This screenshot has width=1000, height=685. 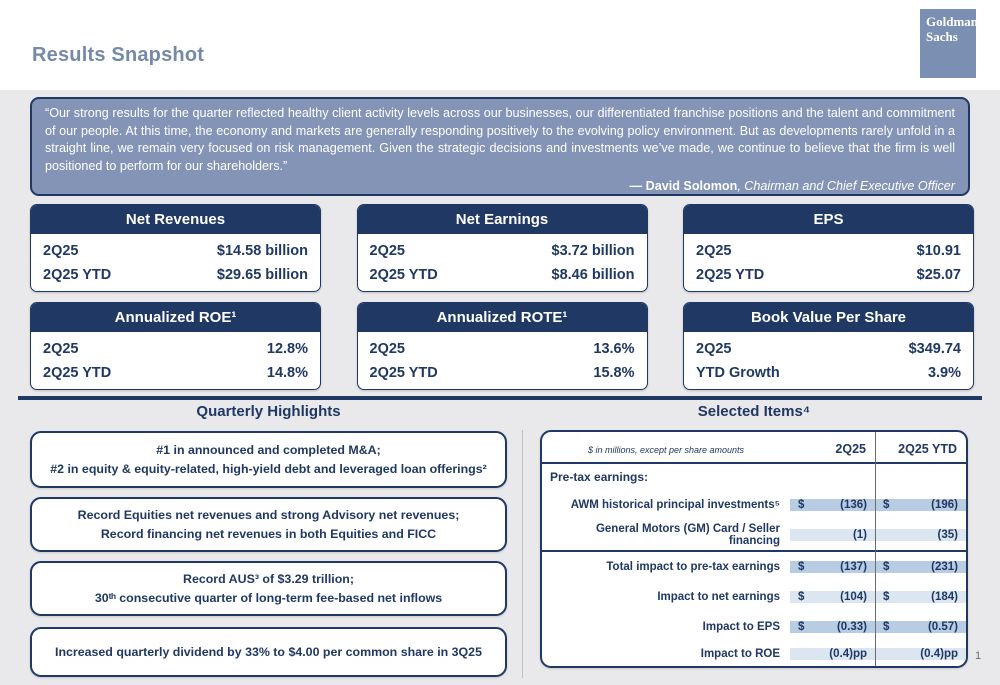 I want to click on table-col-header-2q25: 2Q25, so click(x=850, y=449).